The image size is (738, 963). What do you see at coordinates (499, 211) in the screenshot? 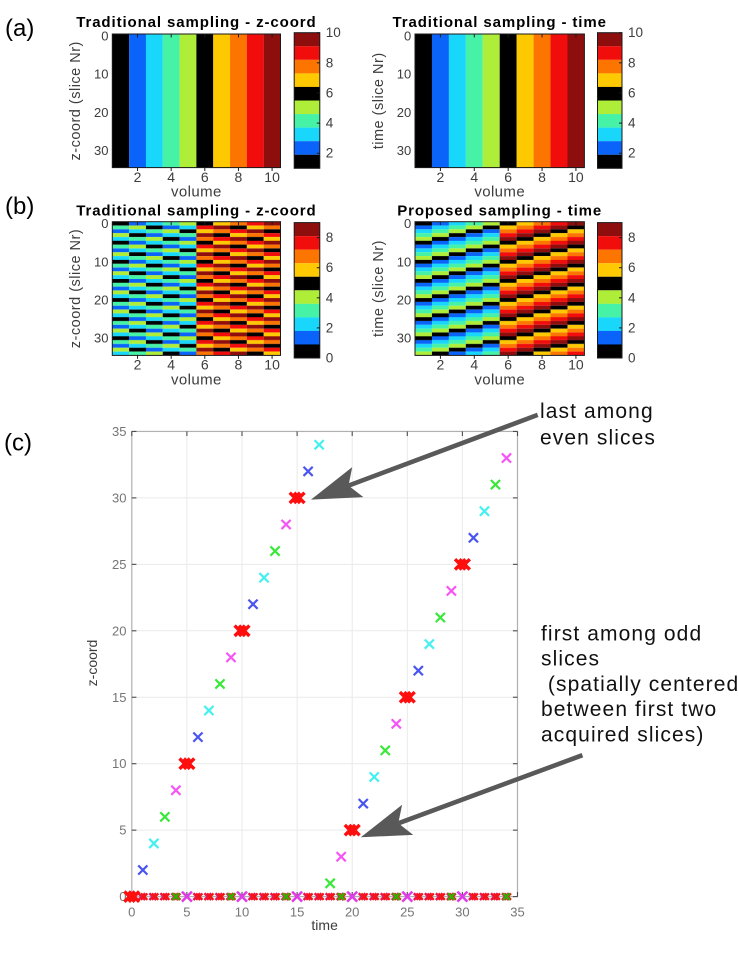
I see `svg-text: Proposed sampling - time` at bounding box center [499, 211].